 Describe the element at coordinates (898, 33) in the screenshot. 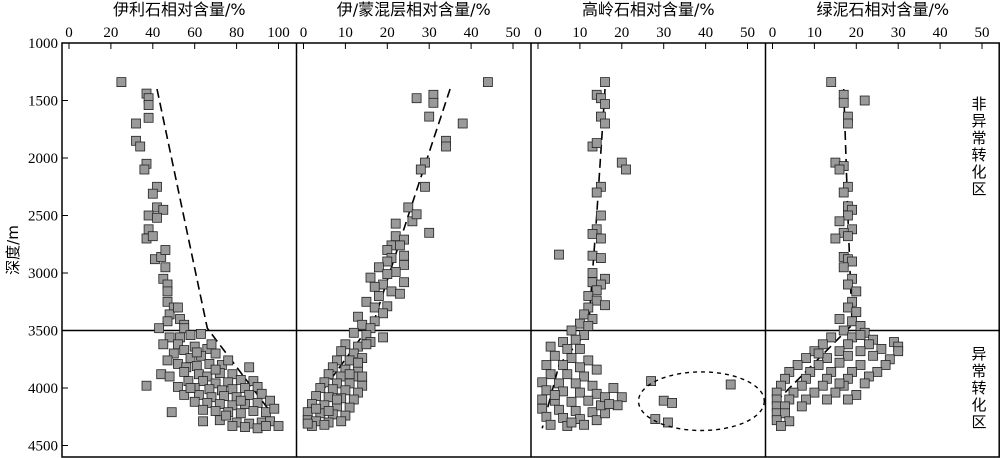

I see `x-tick-label: 30` at that location.